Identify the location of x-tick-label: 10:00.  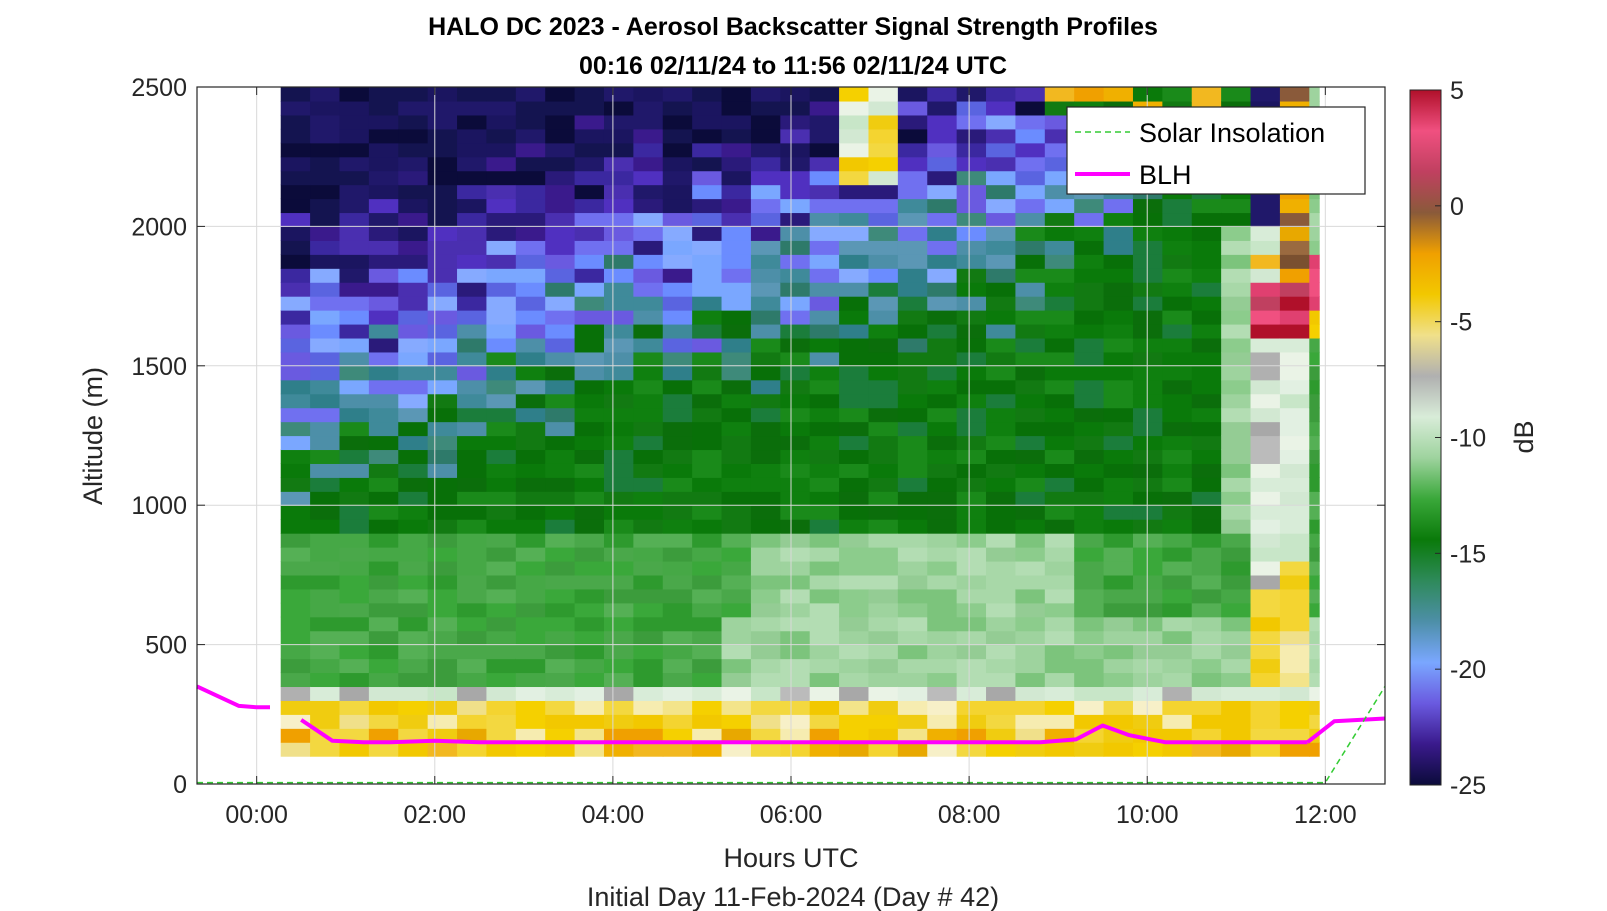
(1147, 815).